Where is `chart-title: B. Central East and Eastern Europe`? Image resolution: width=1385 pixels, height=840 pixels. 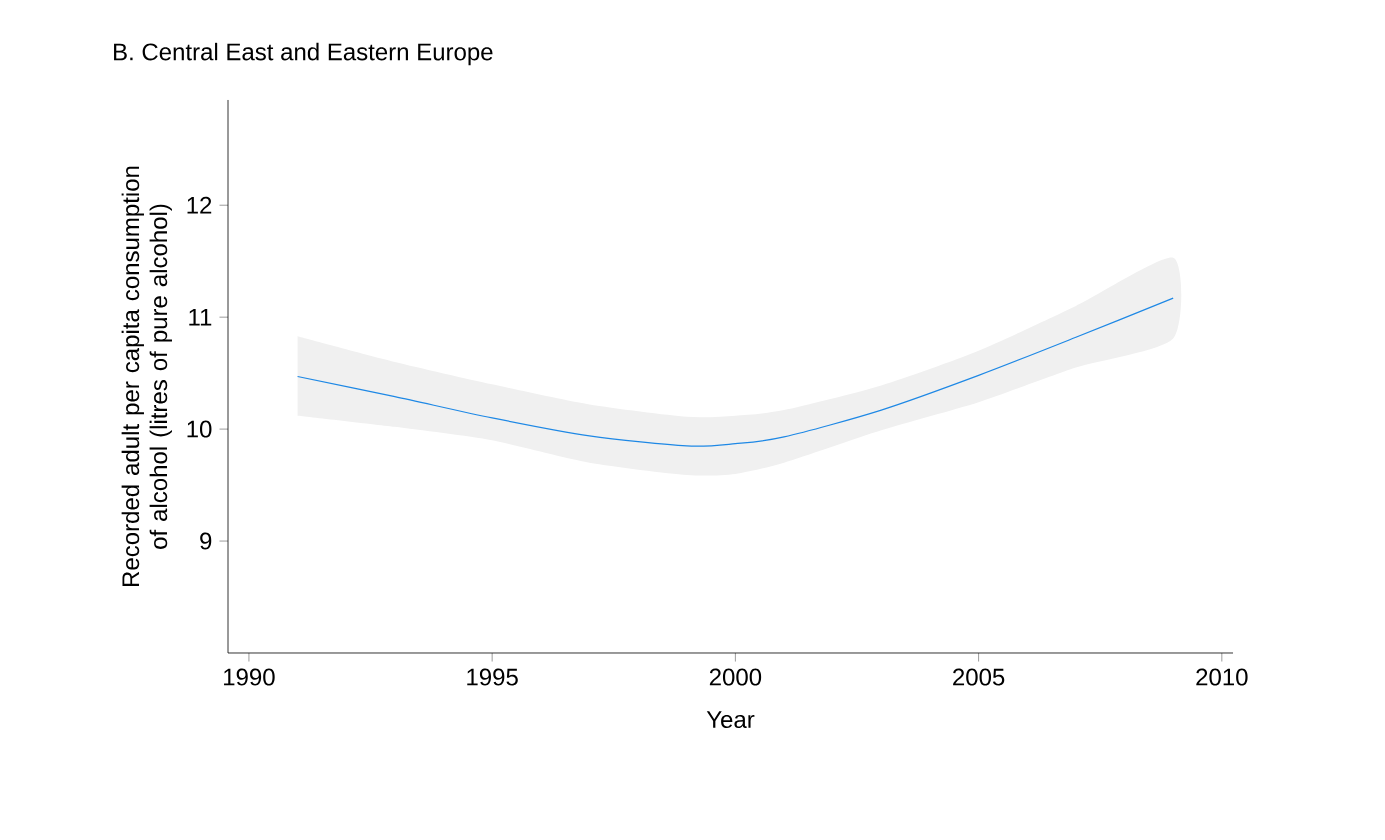 chart-title: B. Central East and Eastern Europe is located at coordinates (303, 54).